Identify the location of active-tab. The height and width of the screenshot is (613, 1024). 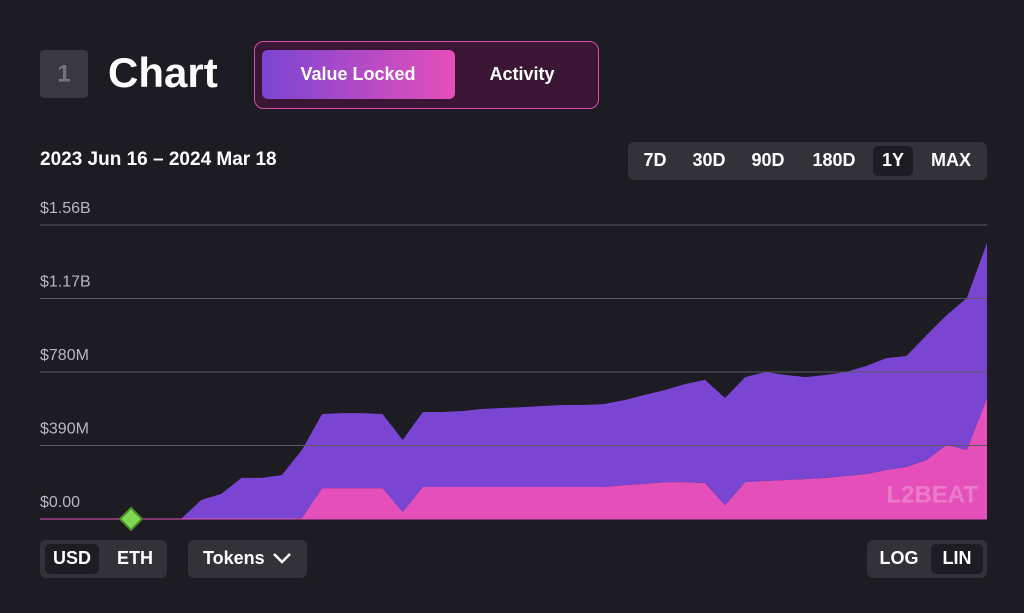
(358, 74).